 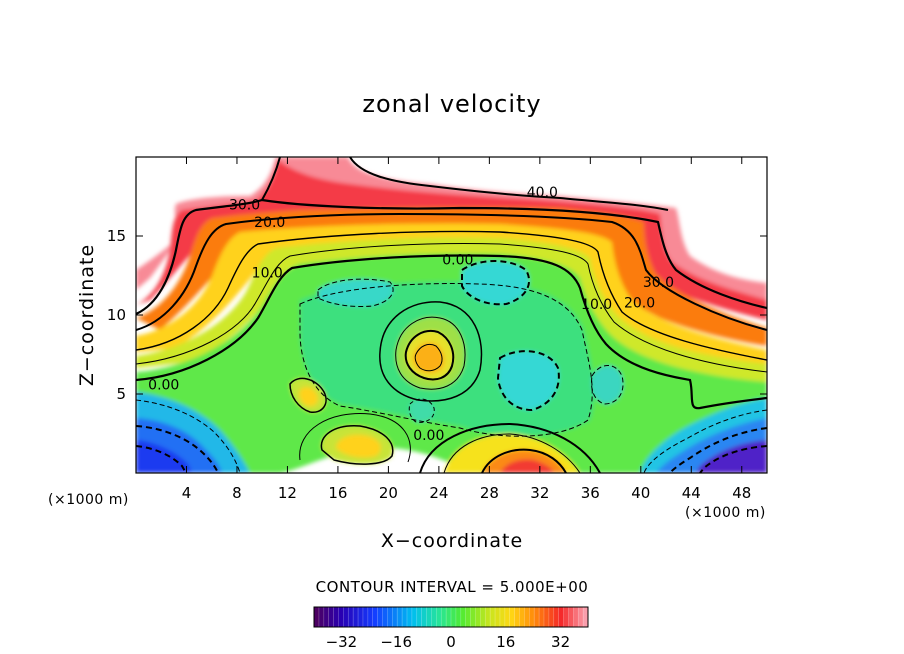 What do you see at coordinates (452, 587) in the screenshot?
I see `contour-interval-label: CONTOUR INTERVAL = 5.000E+00` at bounding box center [452, 587].